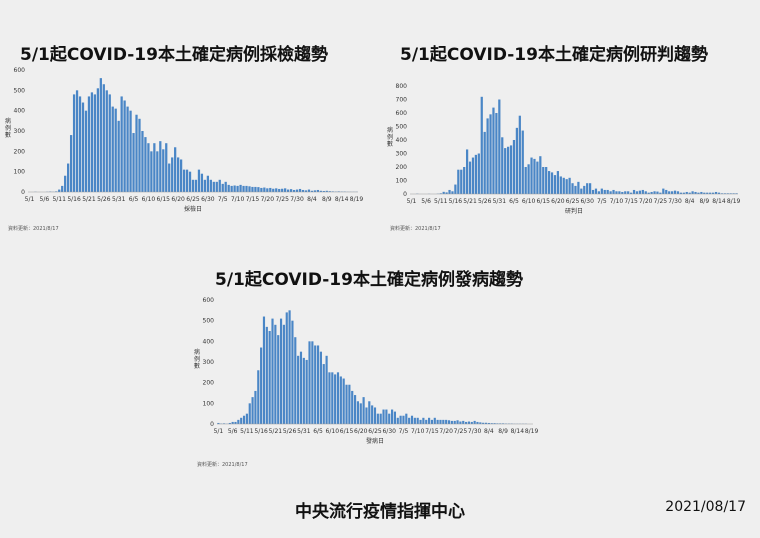  What do you see at coordinates (432, 431) in the screenshot?
I see `x-tick-label: 7/15` at bounding box center [432, 431].